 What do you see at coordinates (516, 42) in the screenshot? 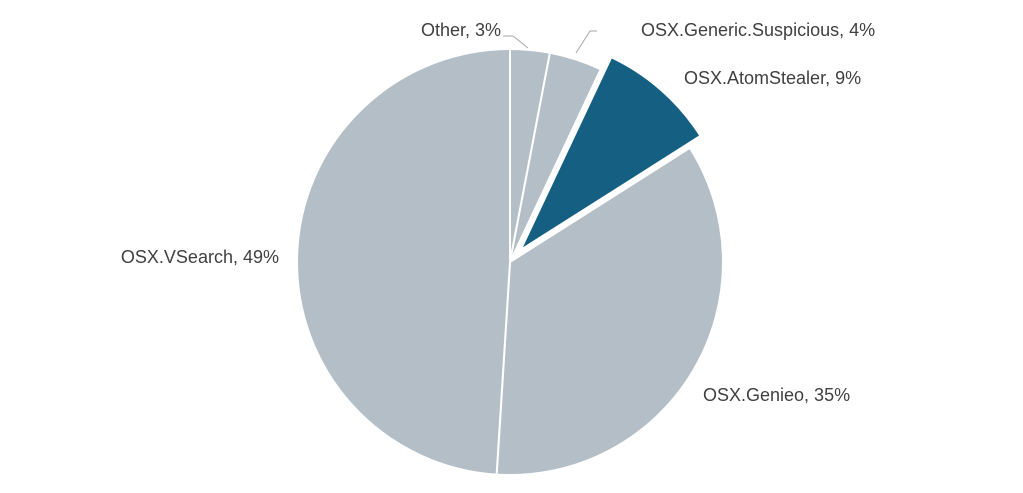
I see `leader-line-other` at bounding box center [516, 42].